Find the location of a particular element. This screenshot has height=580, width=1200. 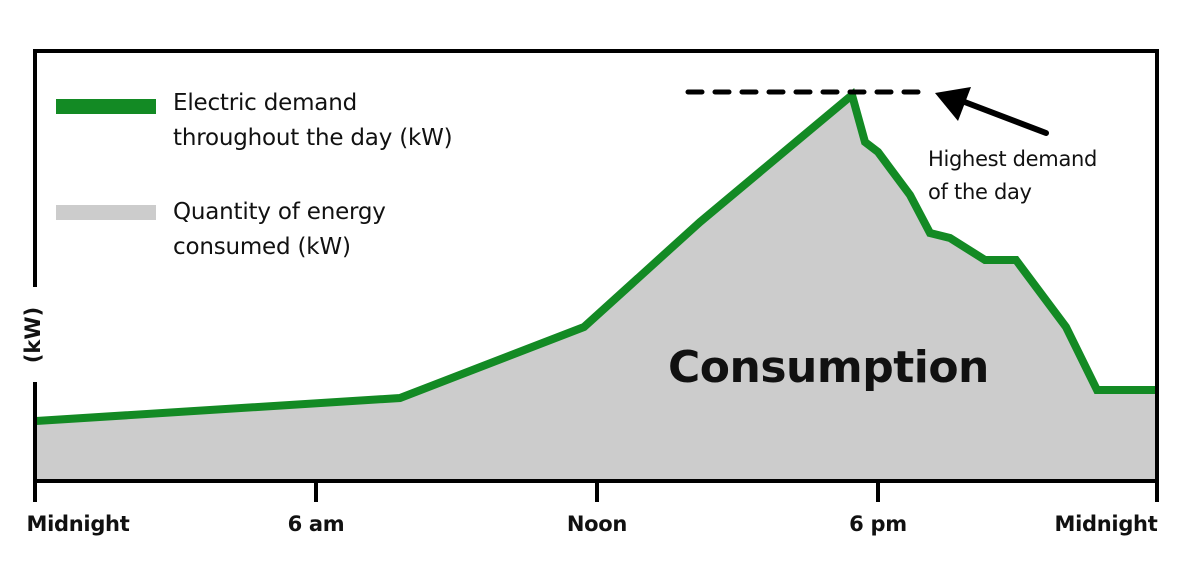

legend-label-demand: Electric demand throughout the day (kW) is located at coordinates (313, 121).